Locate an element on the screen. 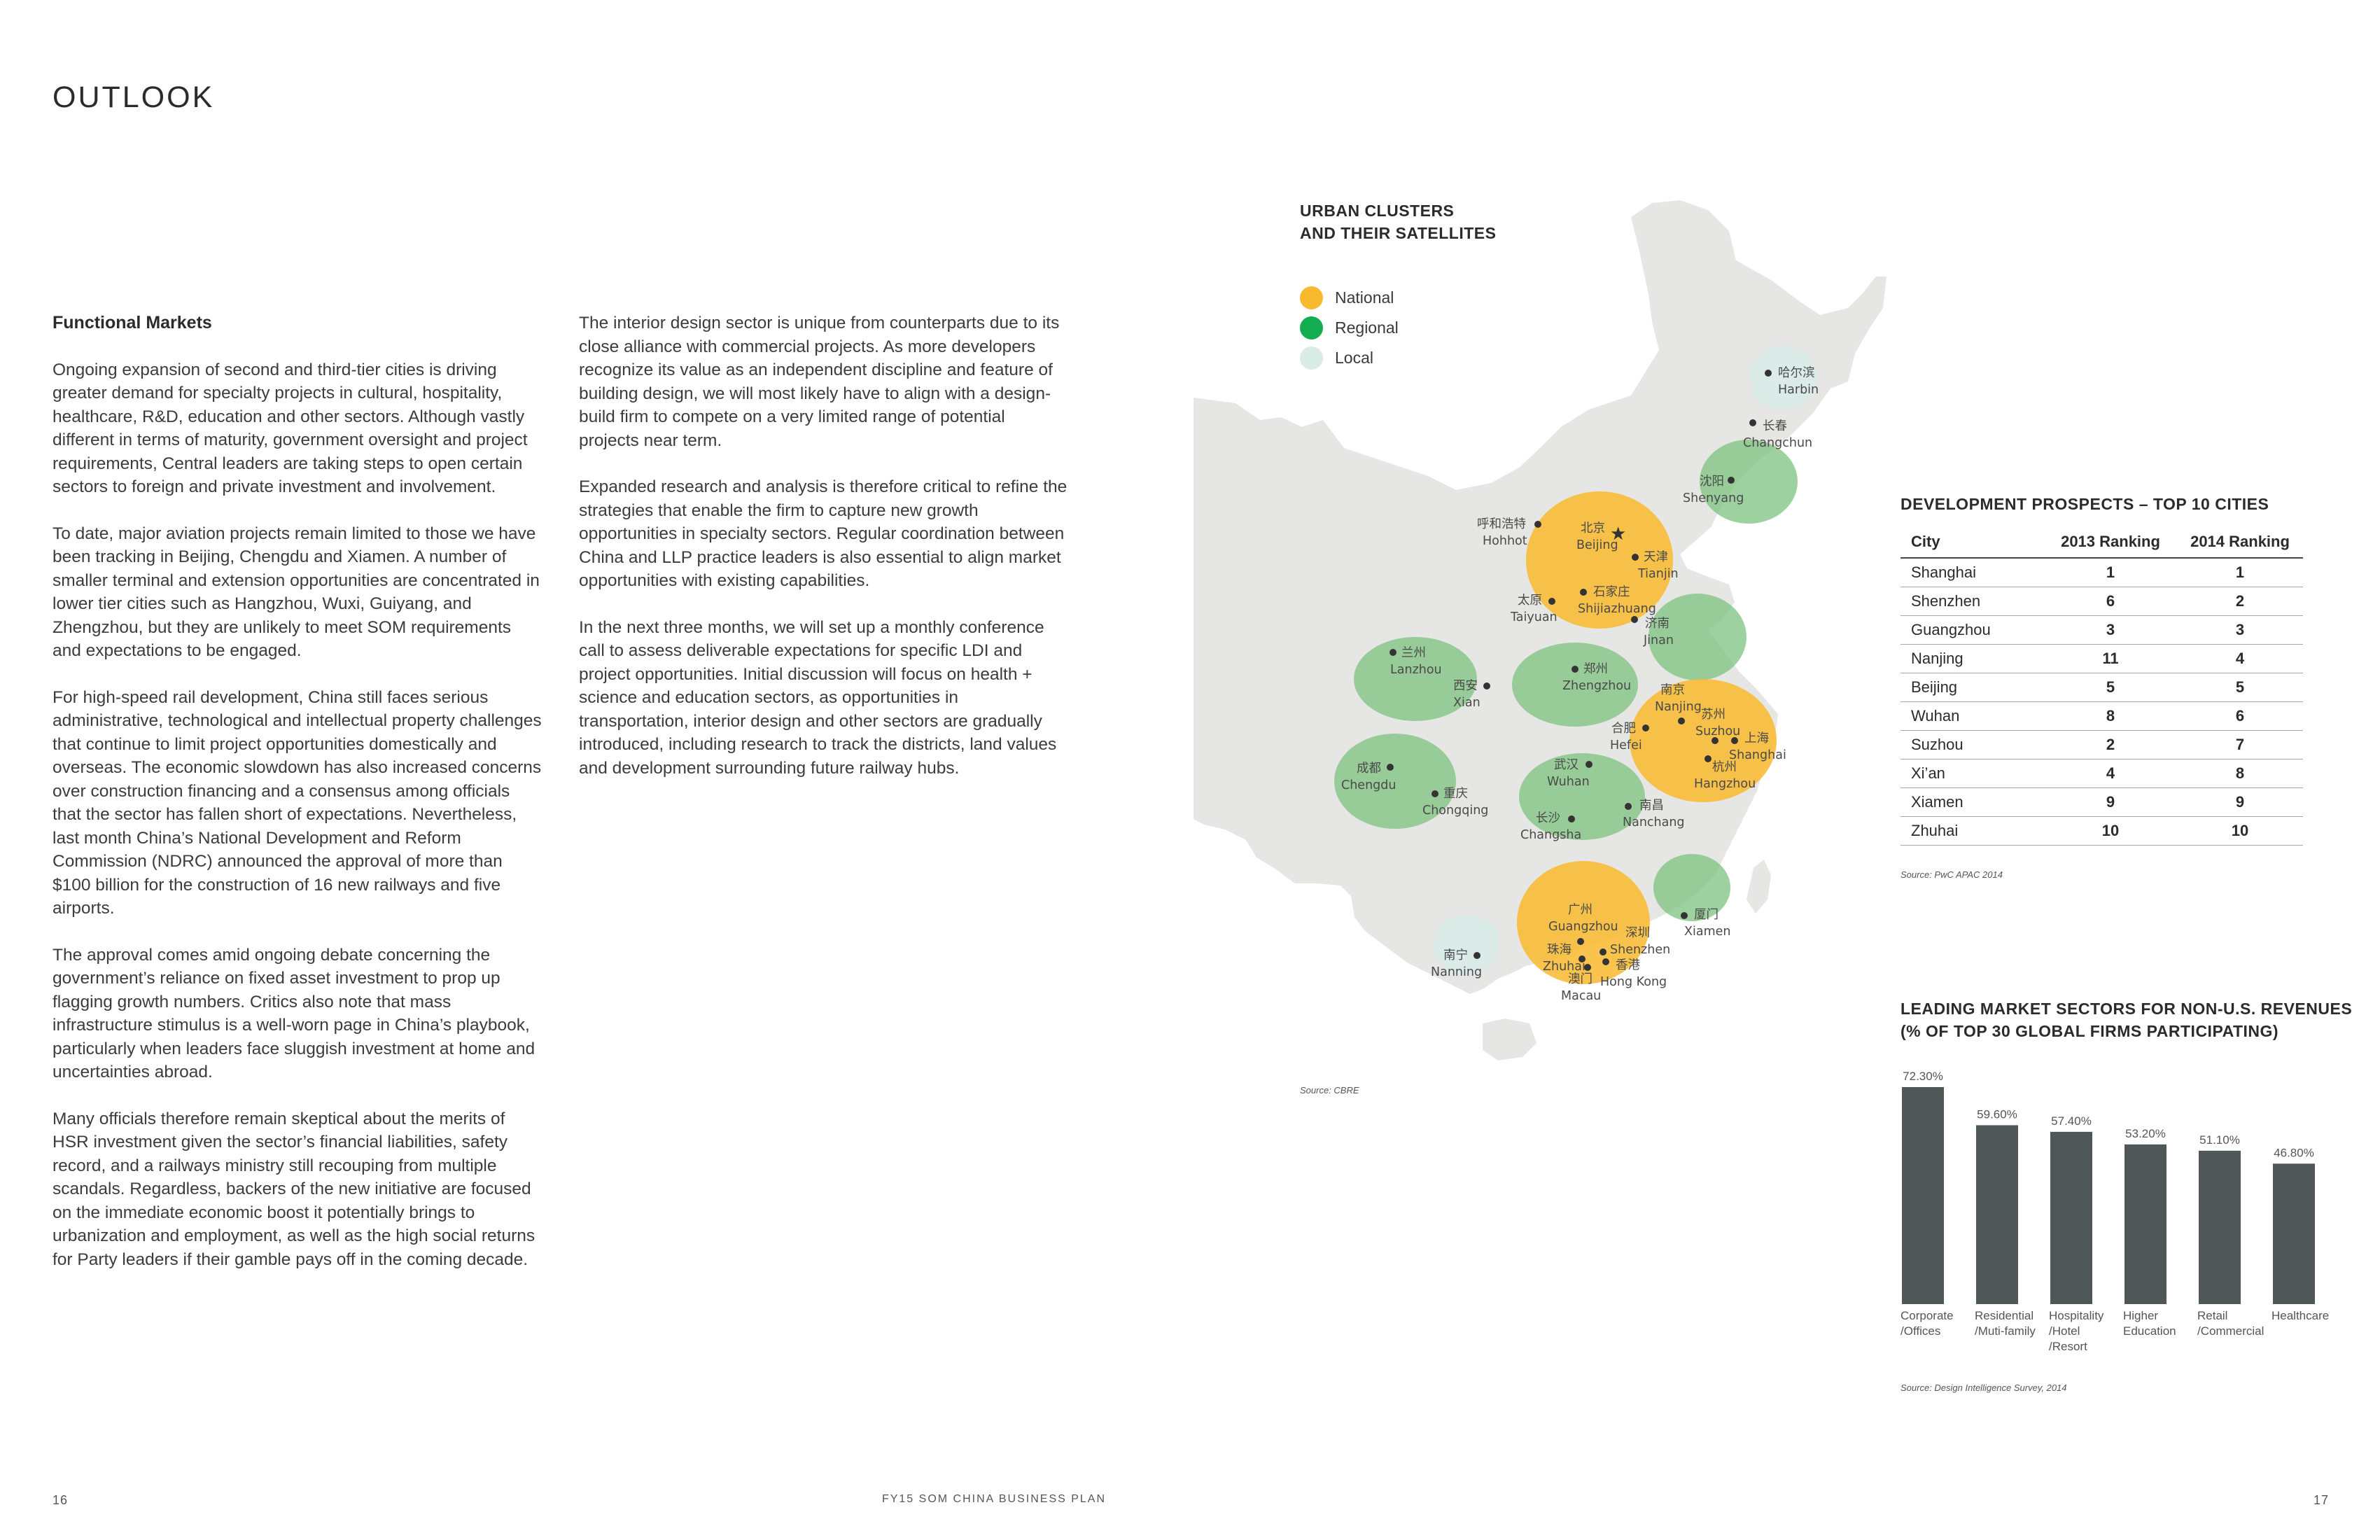 The height and width of the screenshot is (1540, 2380). left-page-number: 16 is located at coordinates (60, 1500).